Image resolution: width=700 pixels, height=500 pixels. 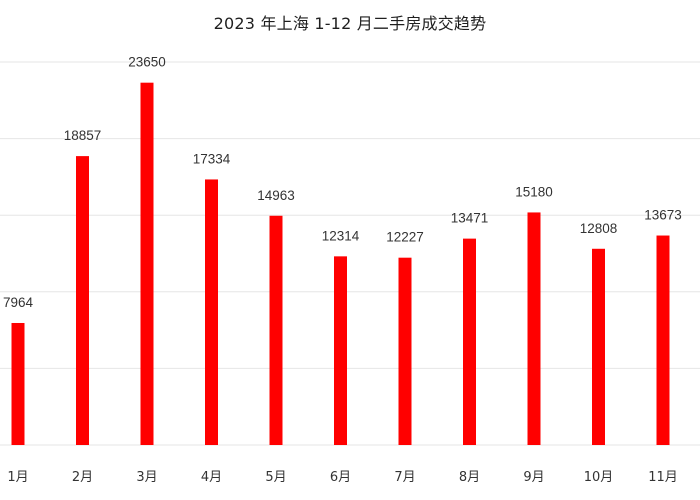 I want to click on value-label-11: 13673, so click(x=663, y=215).